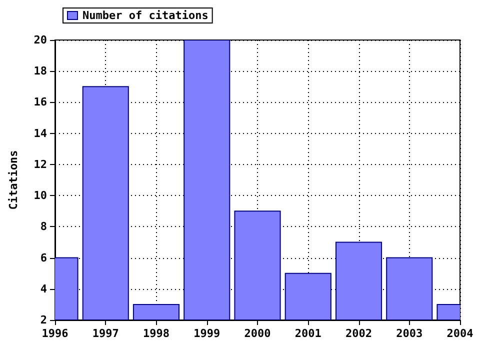  Describe the element at coordinates (308, 333) in the screenshot. I see `x-tick-label: 2001` at that location.